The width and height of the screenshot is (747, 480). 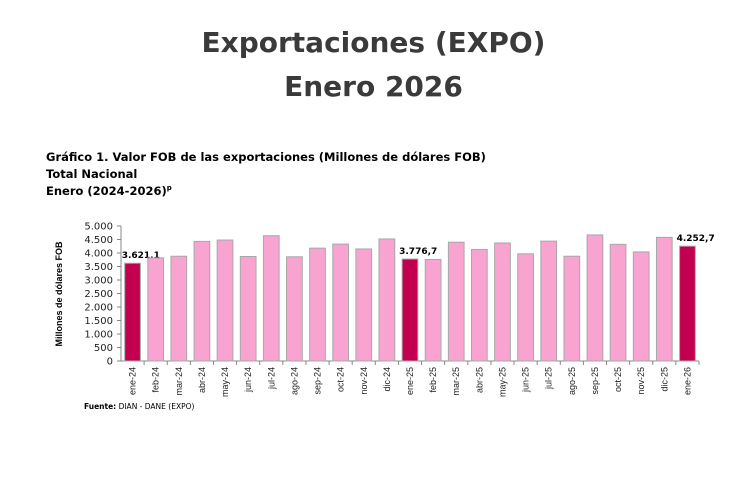 What do you see at coordinates (98, 267) in the screenshot?
I see `y-tick-label: 3.500` at bounding box center [98, 267].